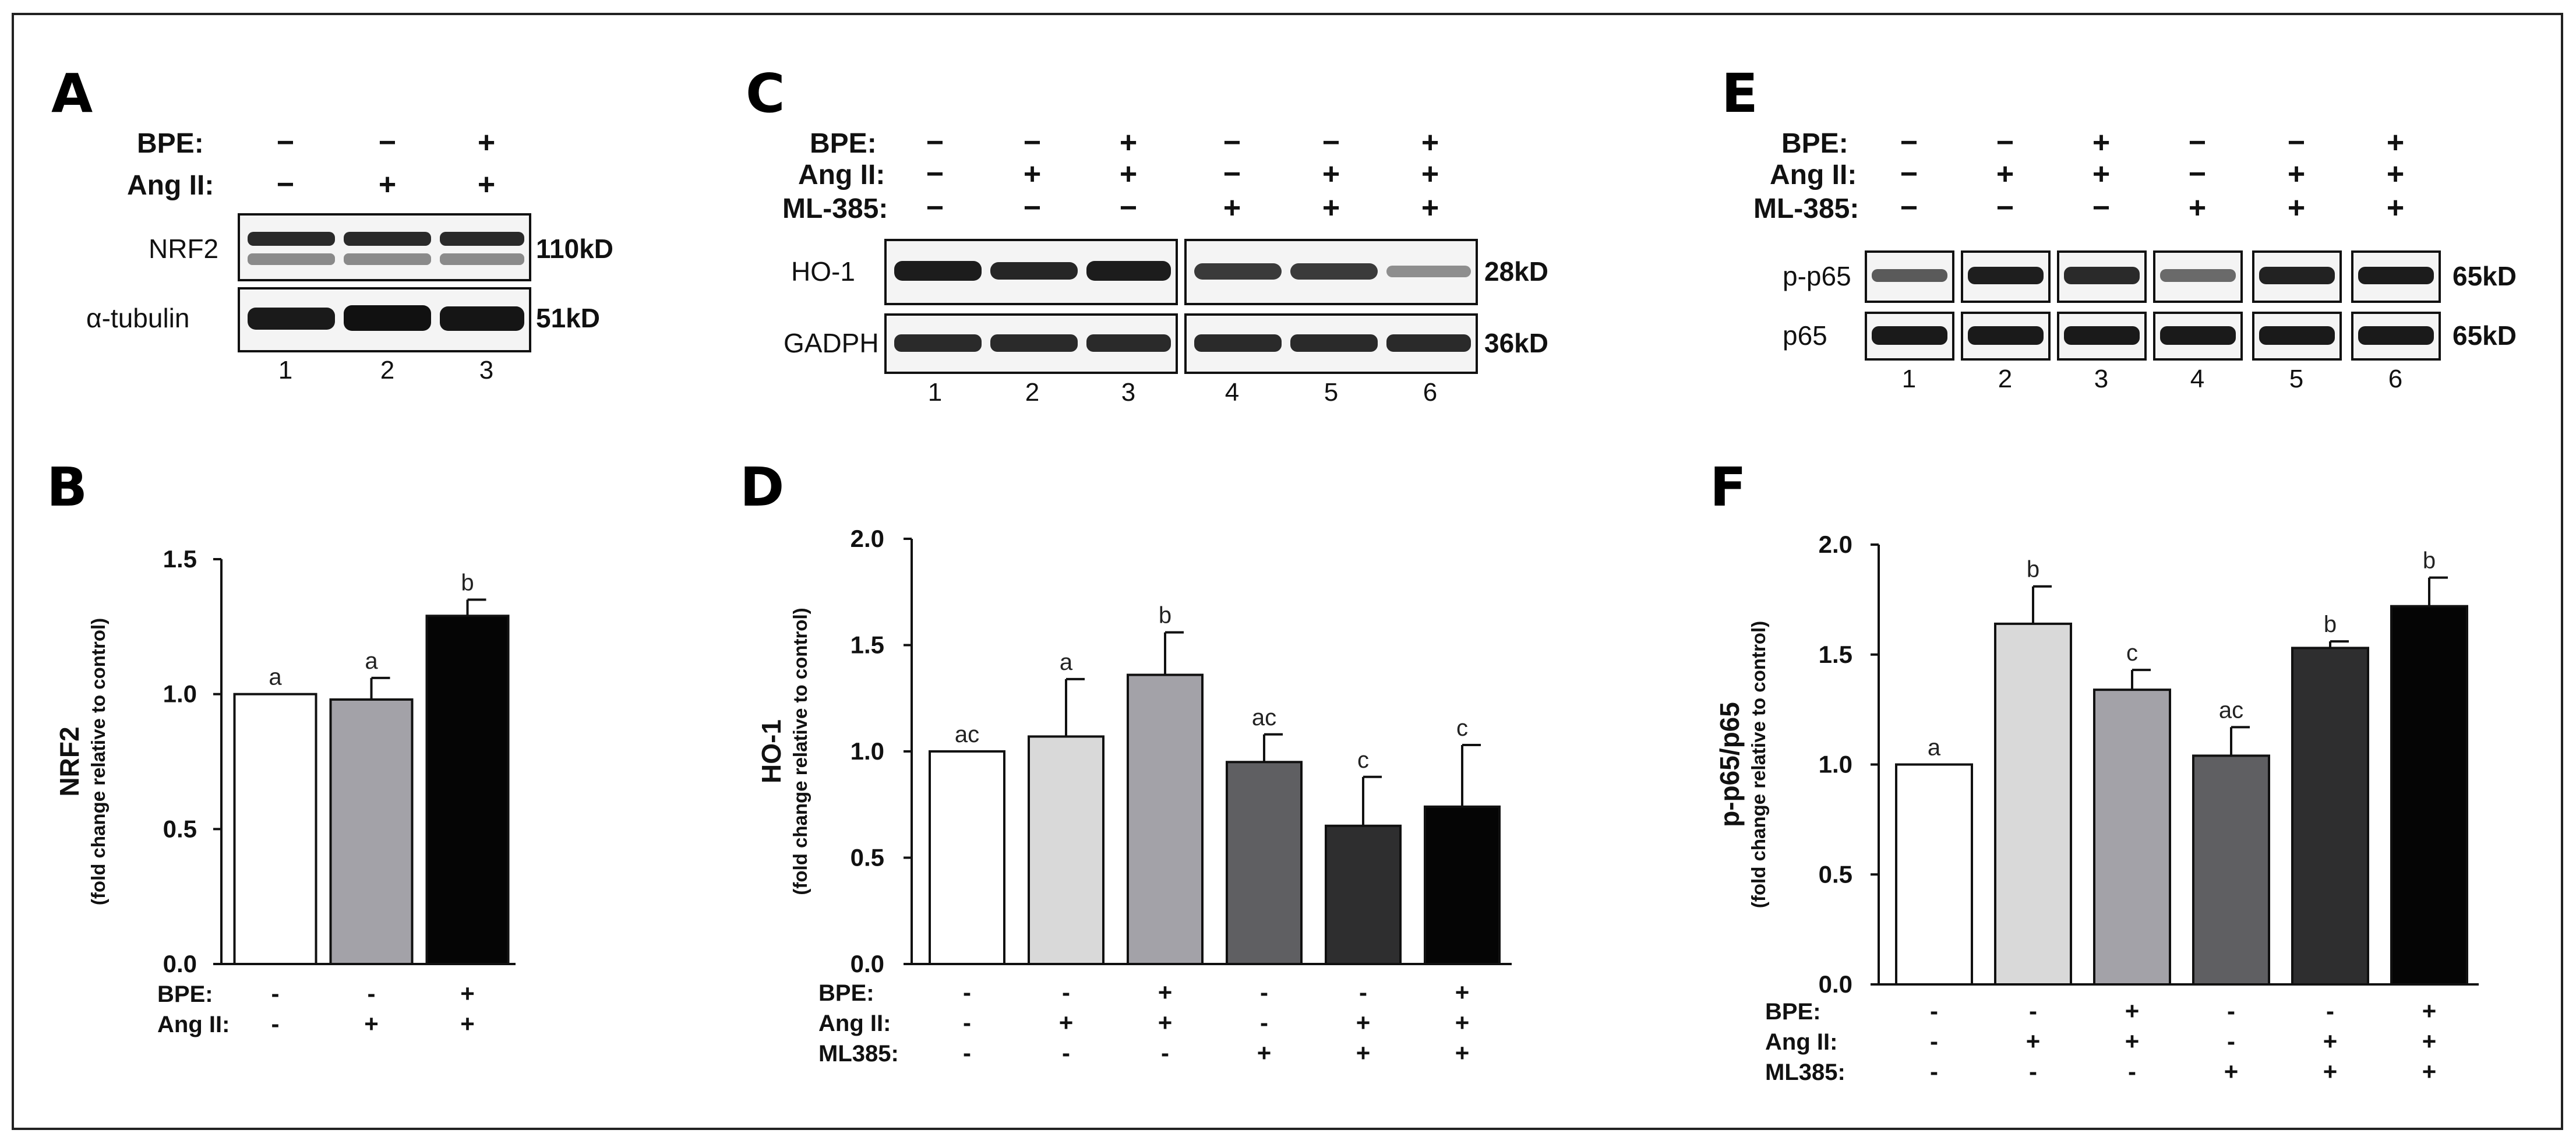 The height and width of the screenshot is (1144, 2576). Describe the element at coordinates (180, 829) in the screenshot. I see `chart-b-ytick-label: 0.5` at that location.